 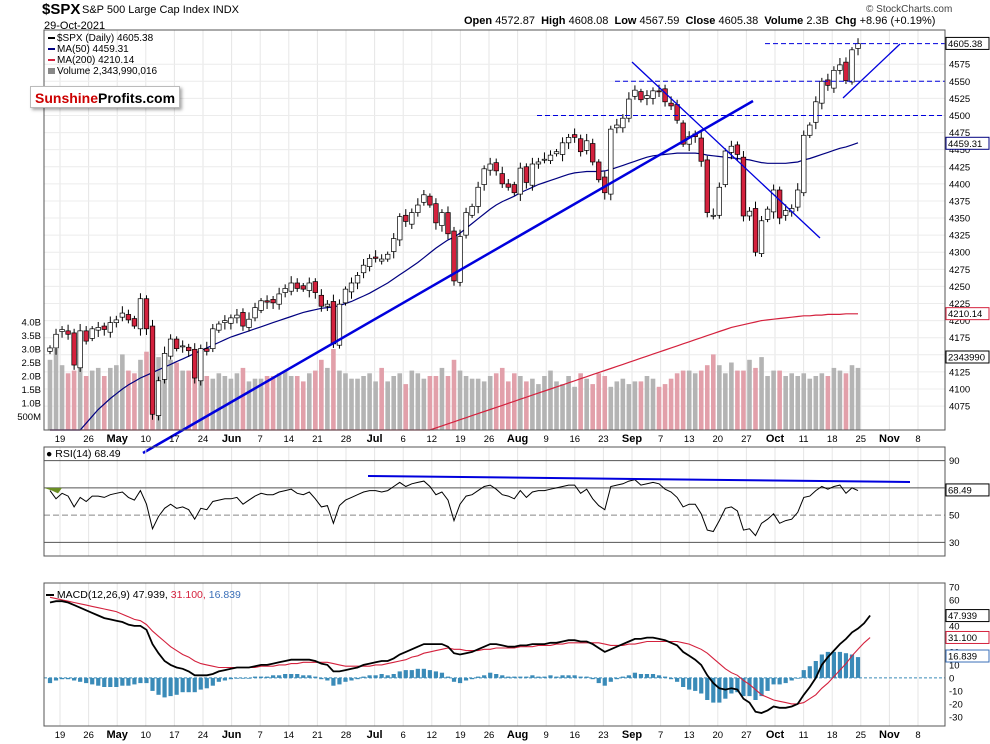 What do you see at coordinates (718, 735) in the screenshot?
I see `macd-x-label: 20` at bounding box center [718, 735].